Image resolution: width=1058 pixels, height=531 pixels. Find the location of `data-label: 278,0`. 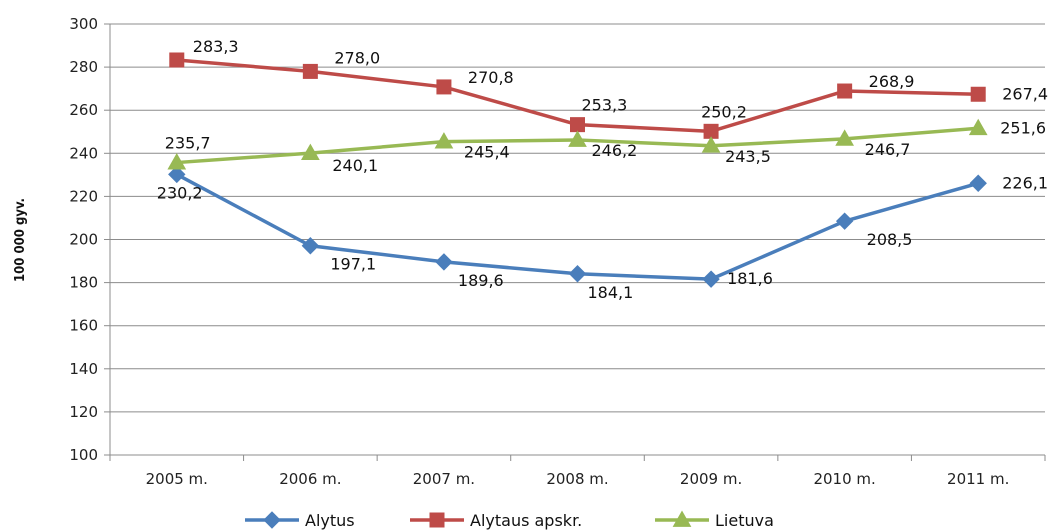

data-label: 278,0 is located at coordinates (357, 57).